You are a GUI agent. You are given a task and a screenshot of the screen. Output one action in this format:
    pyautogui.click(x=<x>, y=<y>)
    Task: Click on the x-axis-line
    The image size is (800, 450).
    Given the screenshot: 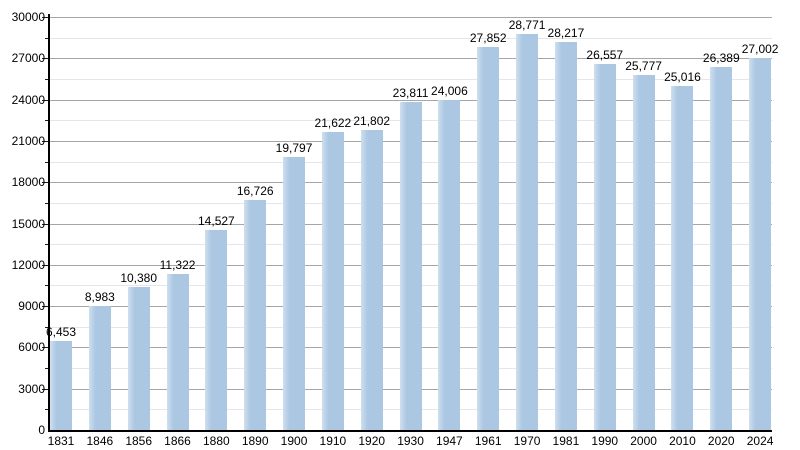 What is the action you would take?
    pyautogui.click(x=410, y=430)
    